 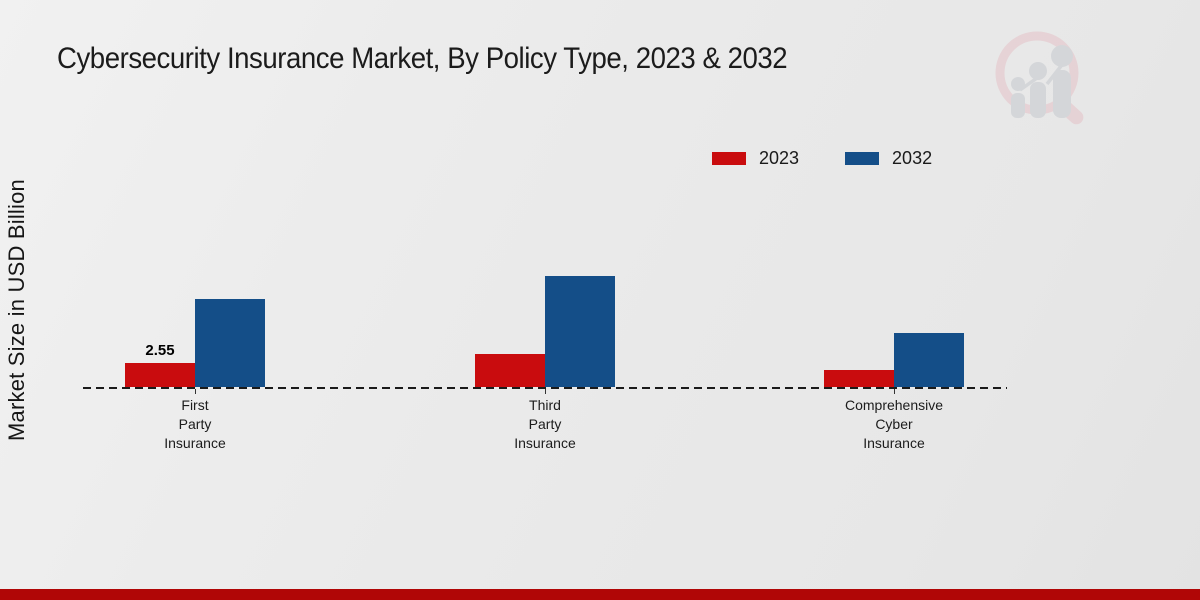 I want to click on legend-swatch-2023, so click(x=729, y=158).